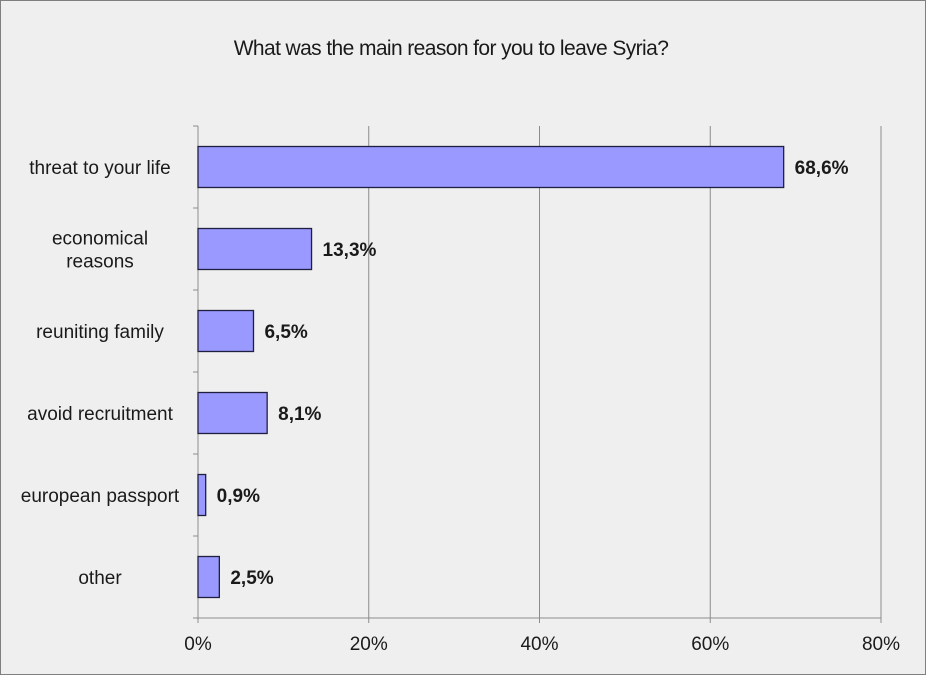 This screenshot has width=926, height=675. I want to click on data-label: 8,1%, so click(299, 414).